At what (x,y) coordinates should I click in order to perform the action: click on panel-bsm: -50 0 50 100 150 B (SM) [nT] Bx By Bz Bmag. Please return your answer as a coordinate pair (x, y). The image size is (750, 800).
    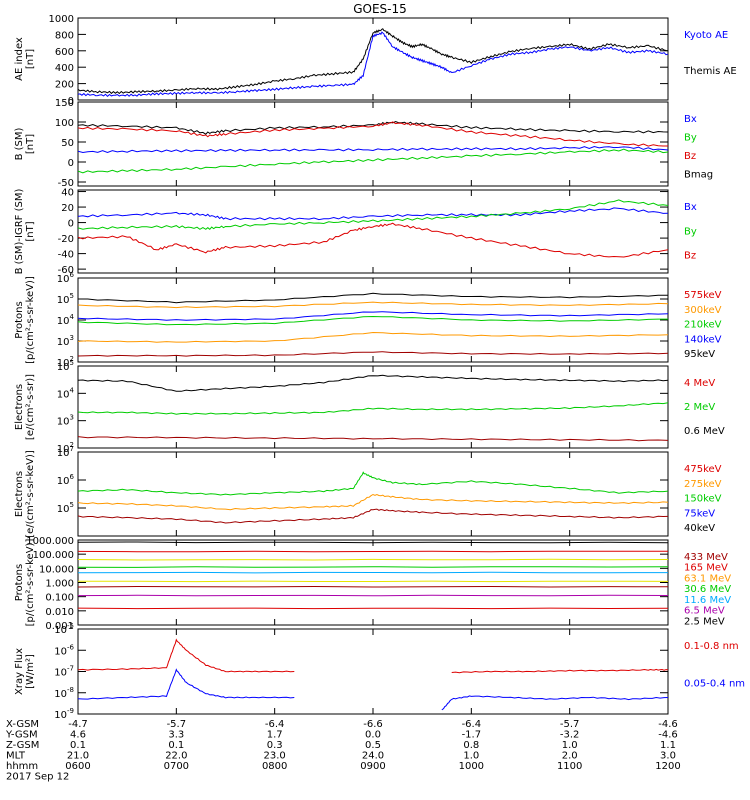
    Looking at the image, I should click on (363, 143).